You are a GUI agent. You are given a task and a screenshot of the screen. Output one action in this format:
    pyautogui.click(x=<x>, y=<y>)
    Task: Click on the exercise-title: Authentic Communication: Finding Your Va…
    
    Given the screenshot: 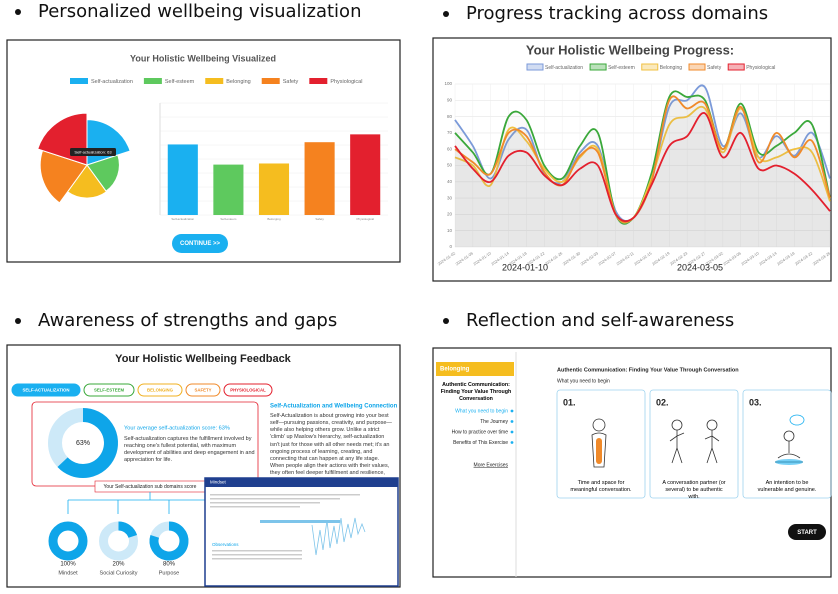 What is the action you would take?
    pyautogui.click(x=648, y=370)
    